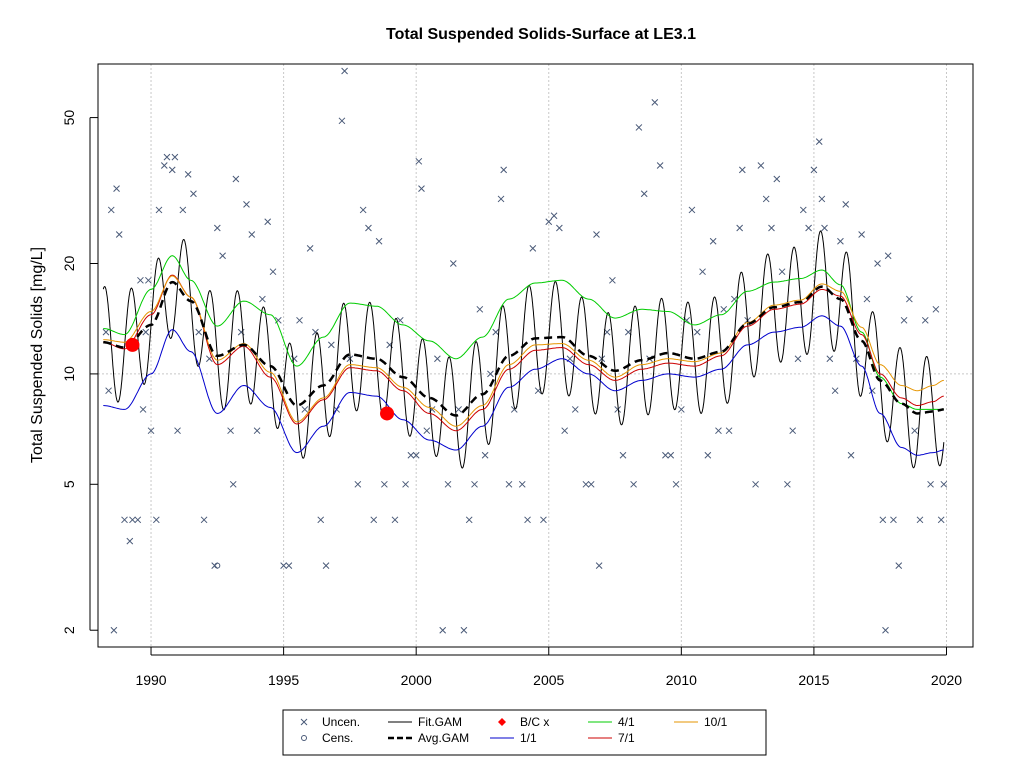 This screenshot has height=768, width=1024. Describe the element at coordinates (681, 680) in the screenshot. I see `x-tick-label: 2010` at that location.